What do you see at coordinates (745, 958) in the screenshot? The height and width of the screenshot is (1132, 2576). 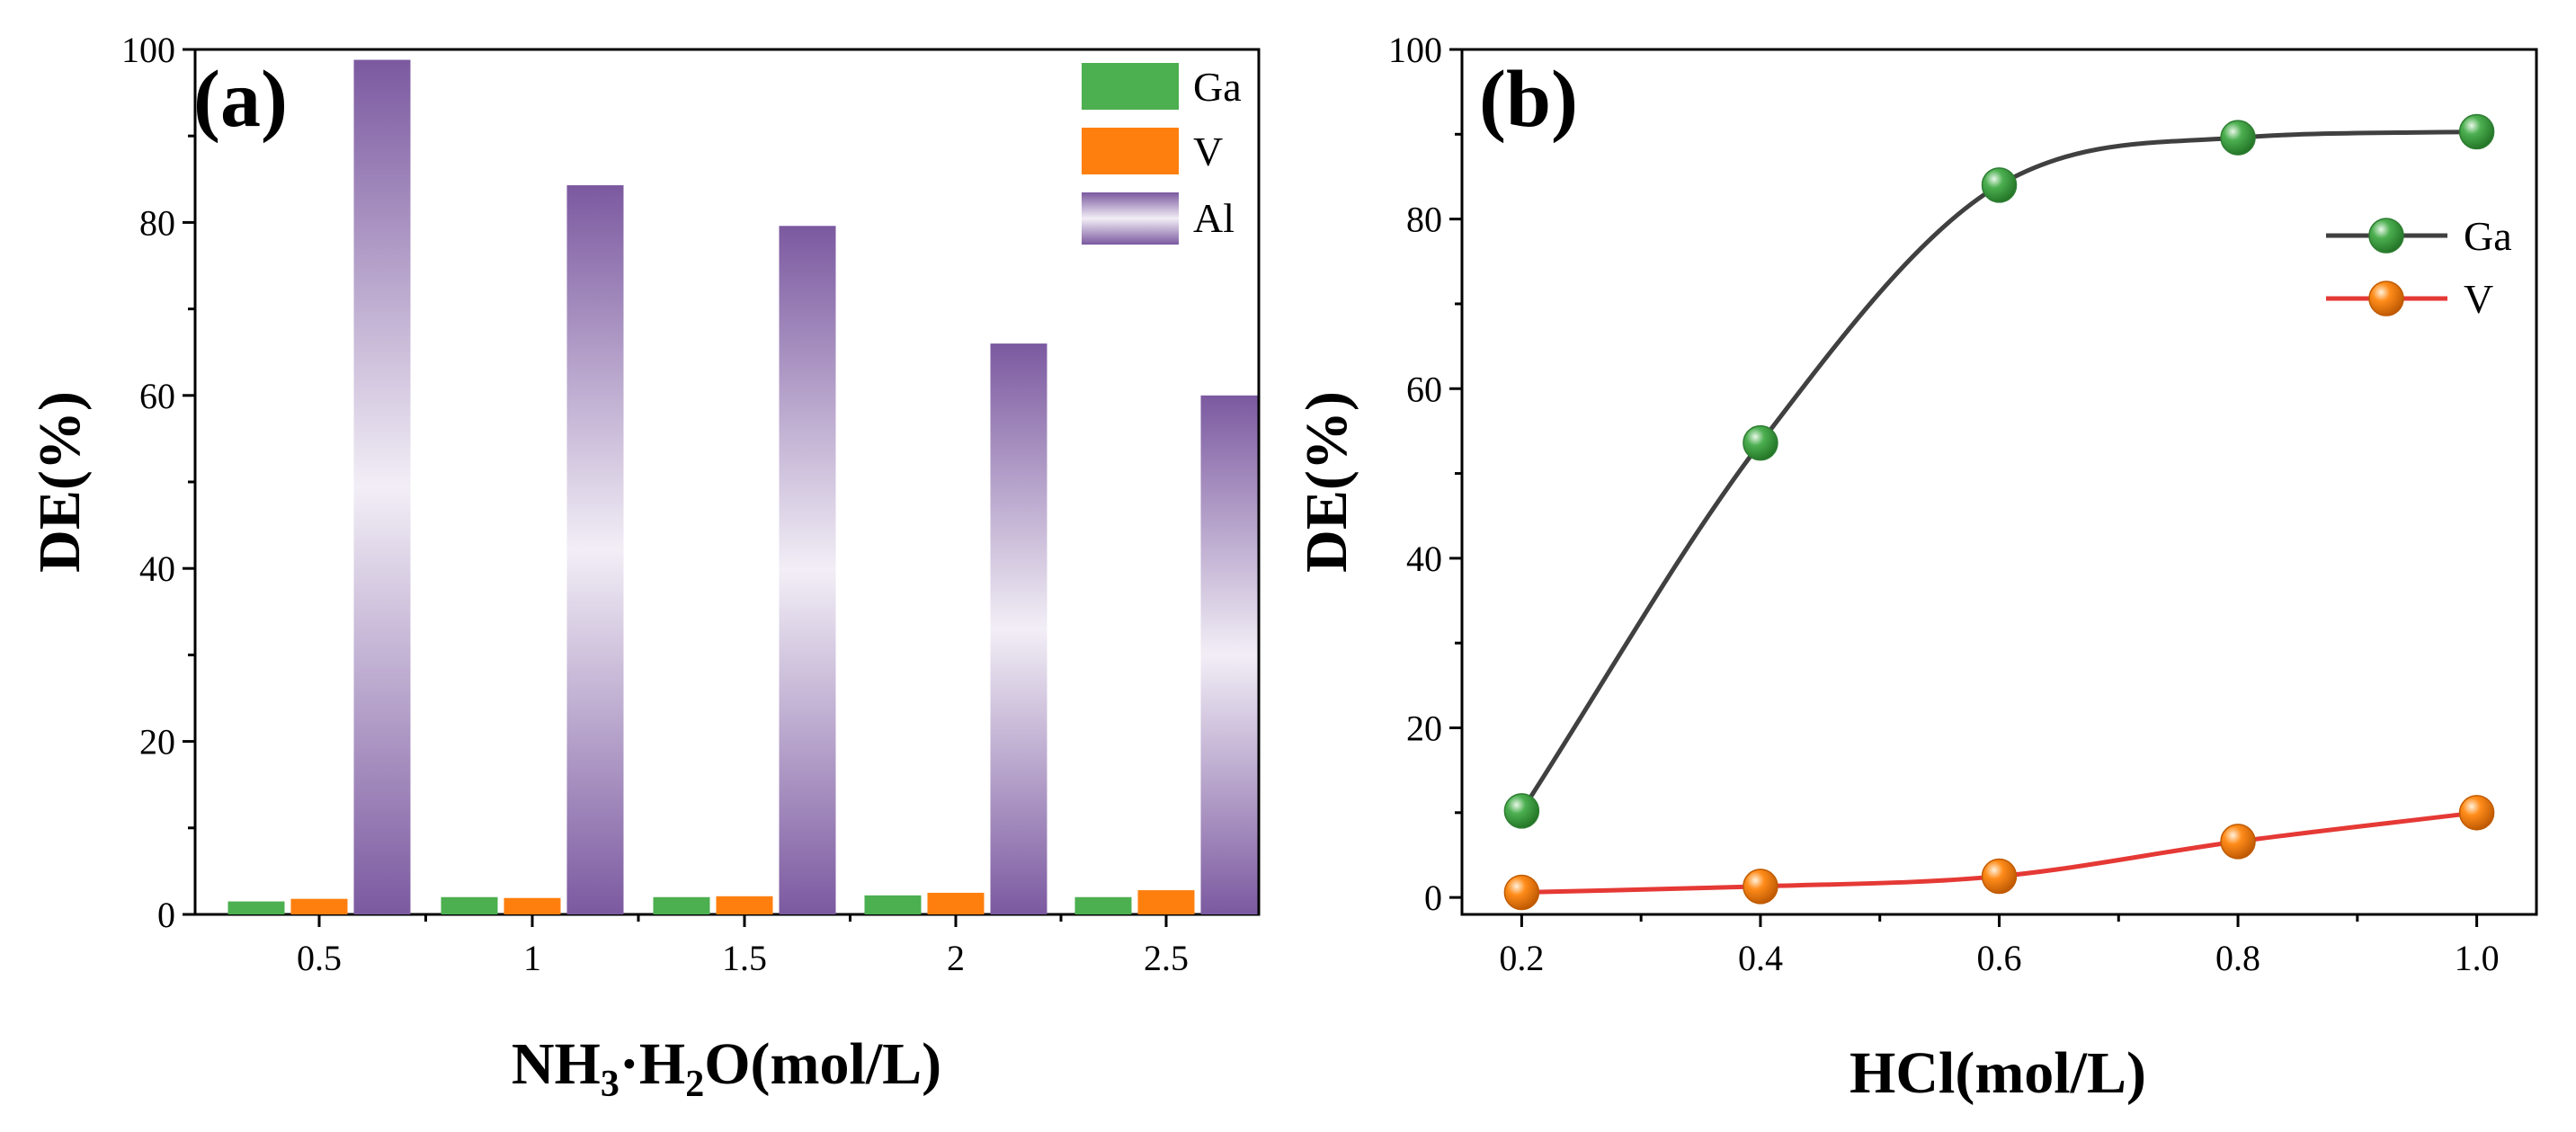 I see `x-tick-label: 1.5` at bounding box center [745, 958].